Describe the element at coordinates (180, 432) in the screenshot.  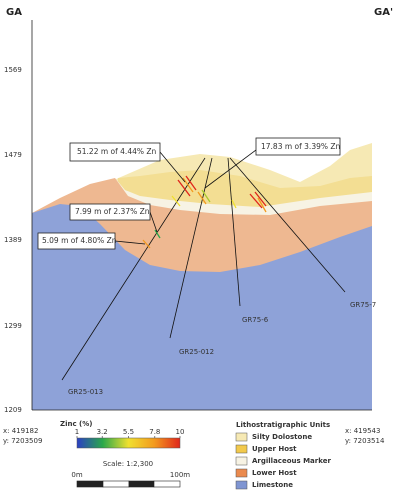
I see `zinc-tick-label: 10` at that location.